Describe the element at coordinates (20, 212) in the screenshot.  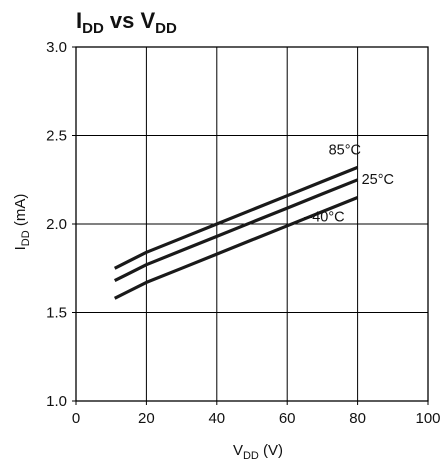
I see `y-axis-label-unit: (mA)` at that location.